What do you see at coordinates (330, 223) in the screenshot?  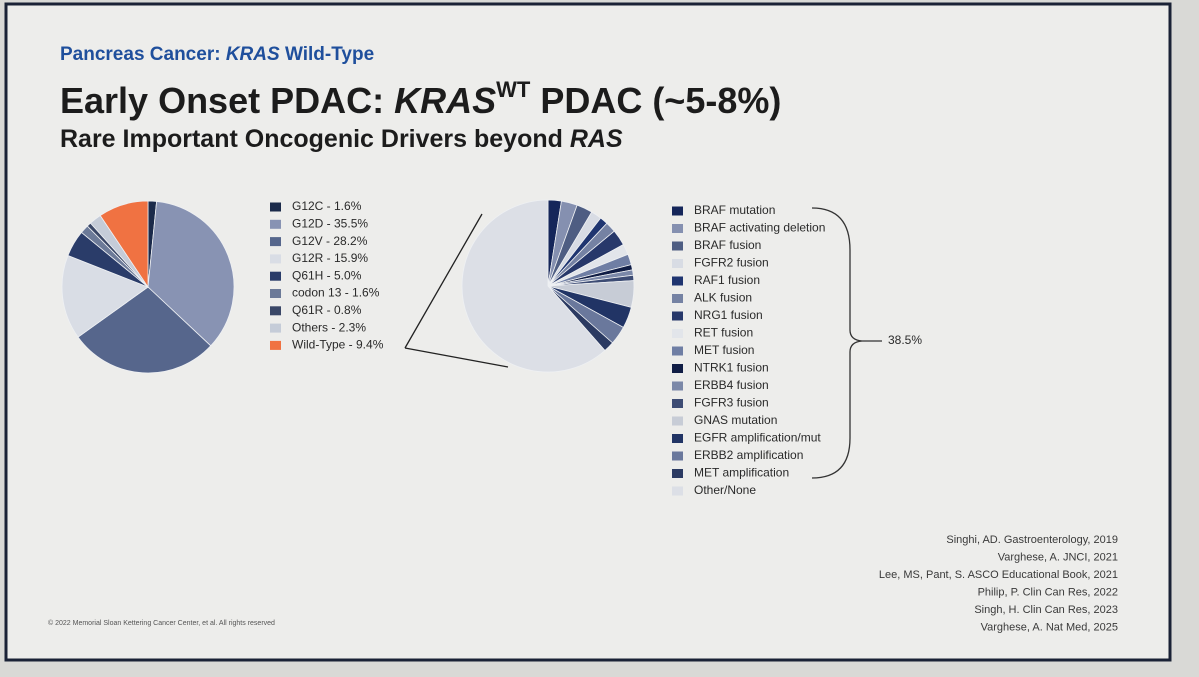 I see `legend-label: G12D - 35.5%` at bounding box center [330, 223].